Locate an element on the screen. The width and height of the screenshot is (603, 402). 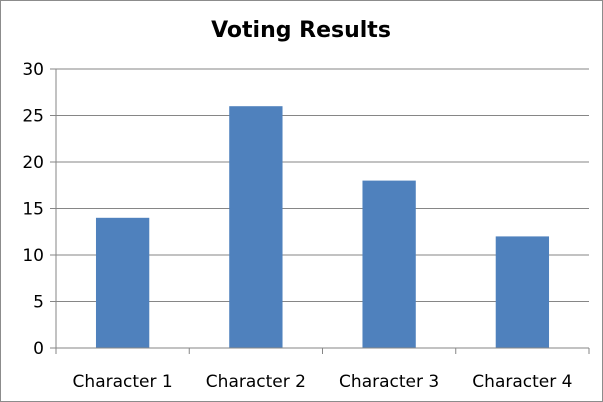
y-tick-label: 20 is located at coordinates (33, 163).